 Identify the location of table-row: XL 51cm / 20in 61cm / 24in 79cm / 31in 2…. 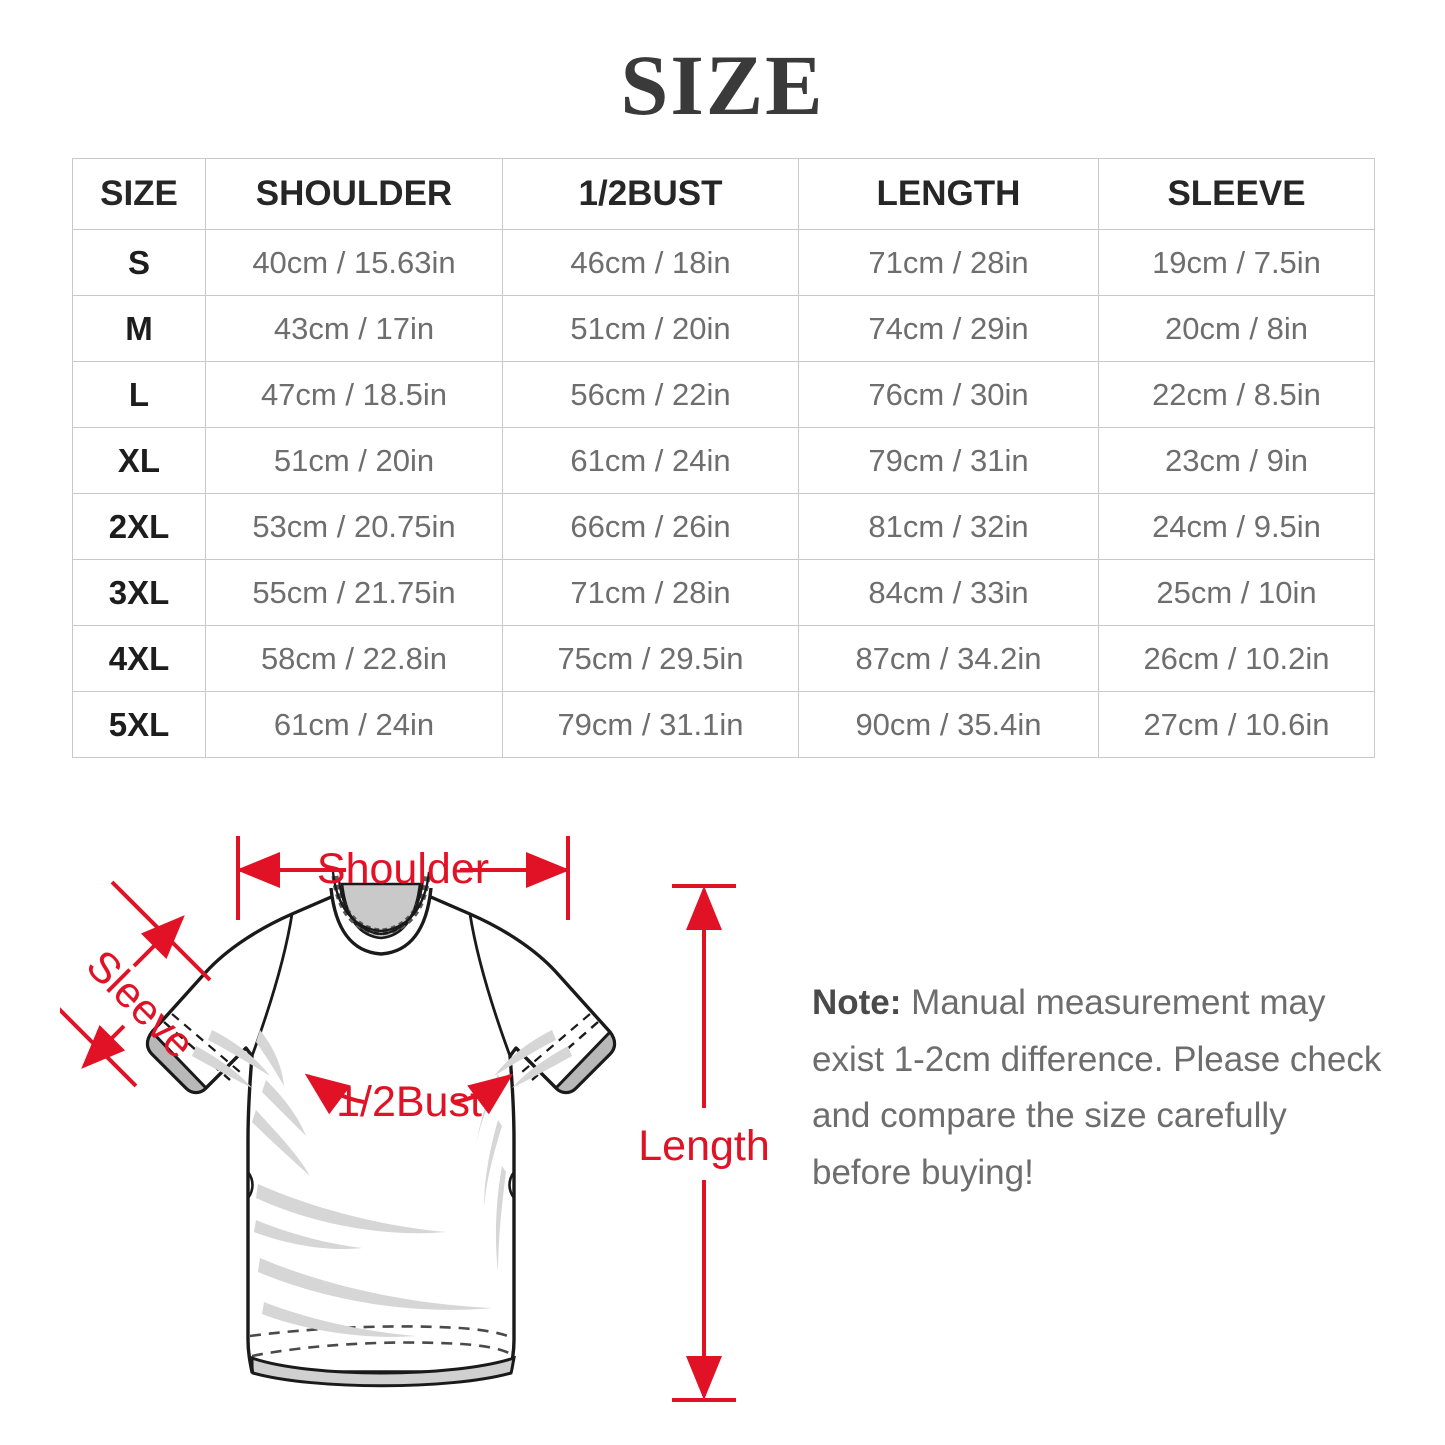
(723, 460).